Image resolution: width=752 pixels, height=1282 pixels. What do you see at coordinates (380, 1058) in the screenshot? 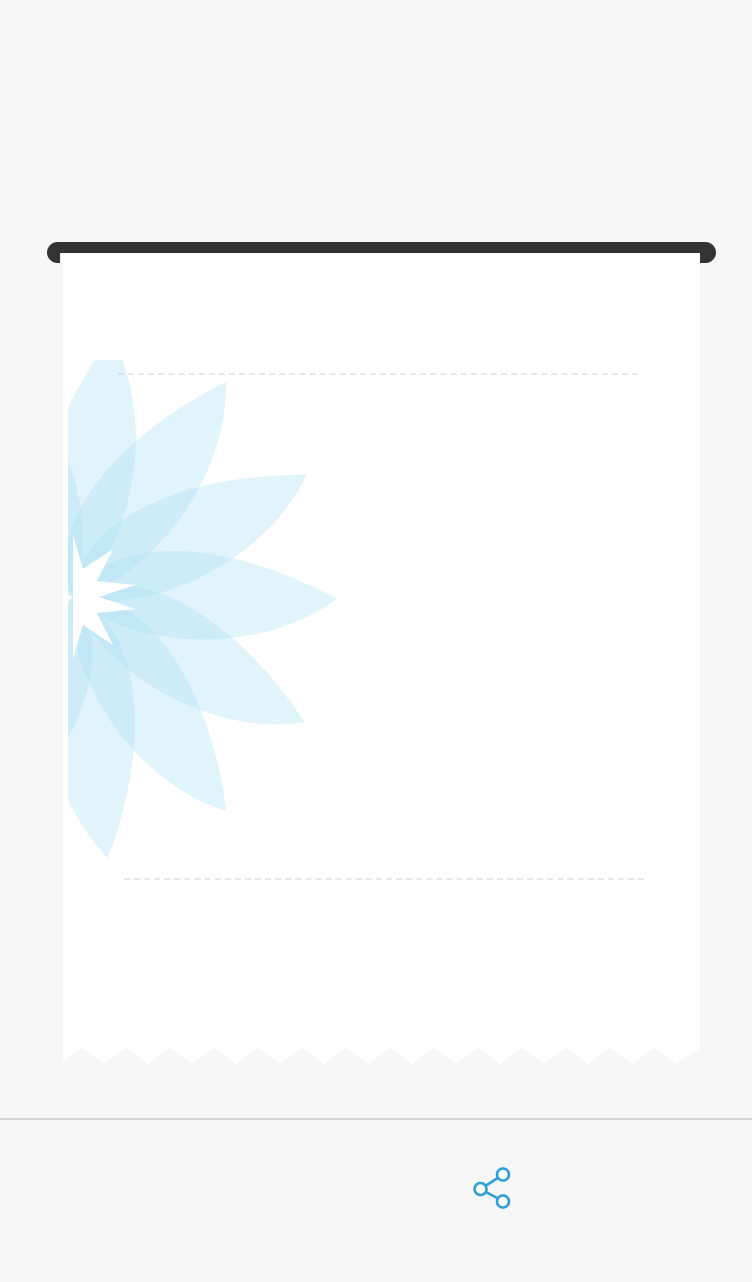
I see `receipt-torn-edge` at bounding box center [380, 1058].